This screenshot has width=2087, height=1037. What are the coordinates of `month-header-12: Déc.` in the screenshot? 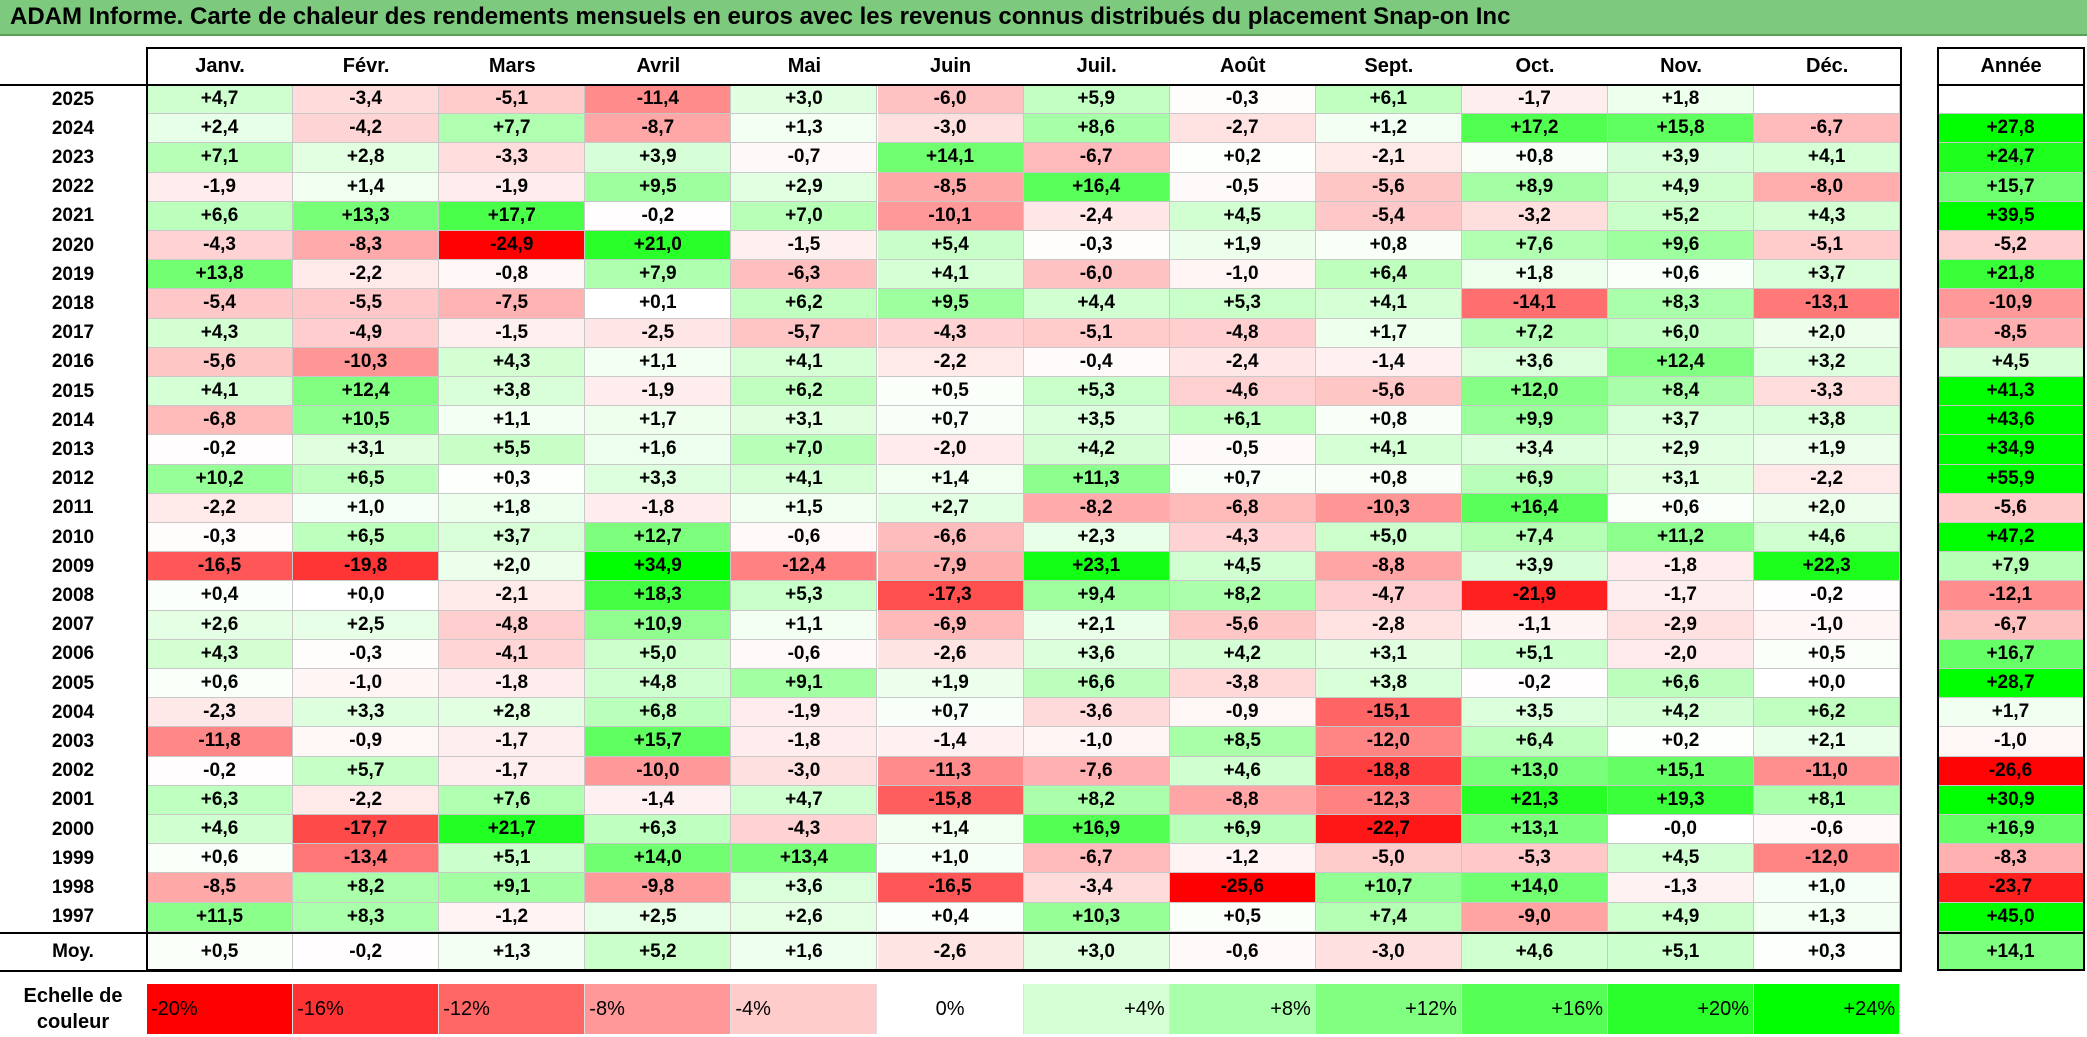 It's located at (1827, 66).